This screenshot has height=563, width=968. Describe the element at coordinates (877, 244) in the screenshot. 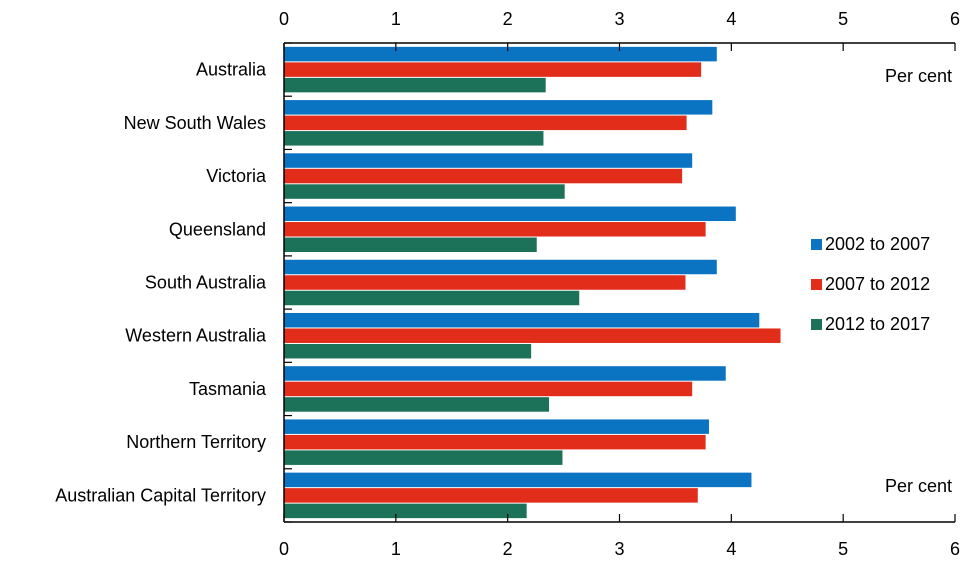

I see `legend-label: 2002 to 2007` at that location.